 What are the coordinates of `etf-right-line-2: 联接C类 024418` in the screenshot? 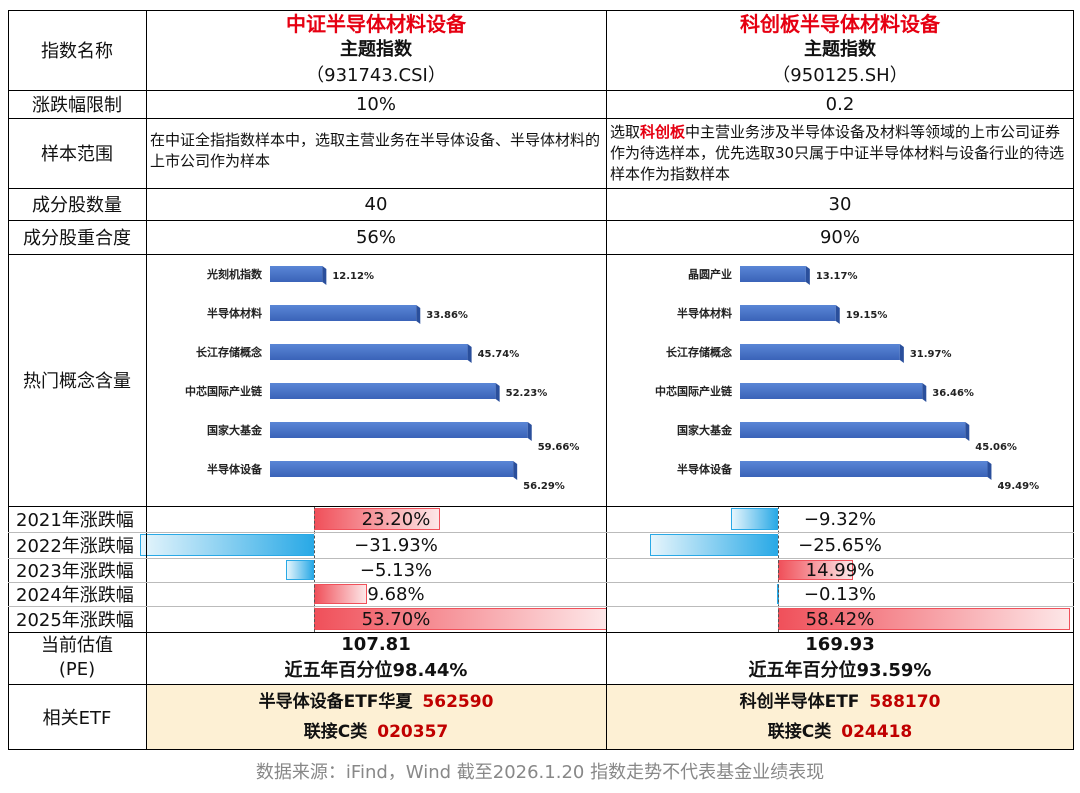 It's located at (840, 732).